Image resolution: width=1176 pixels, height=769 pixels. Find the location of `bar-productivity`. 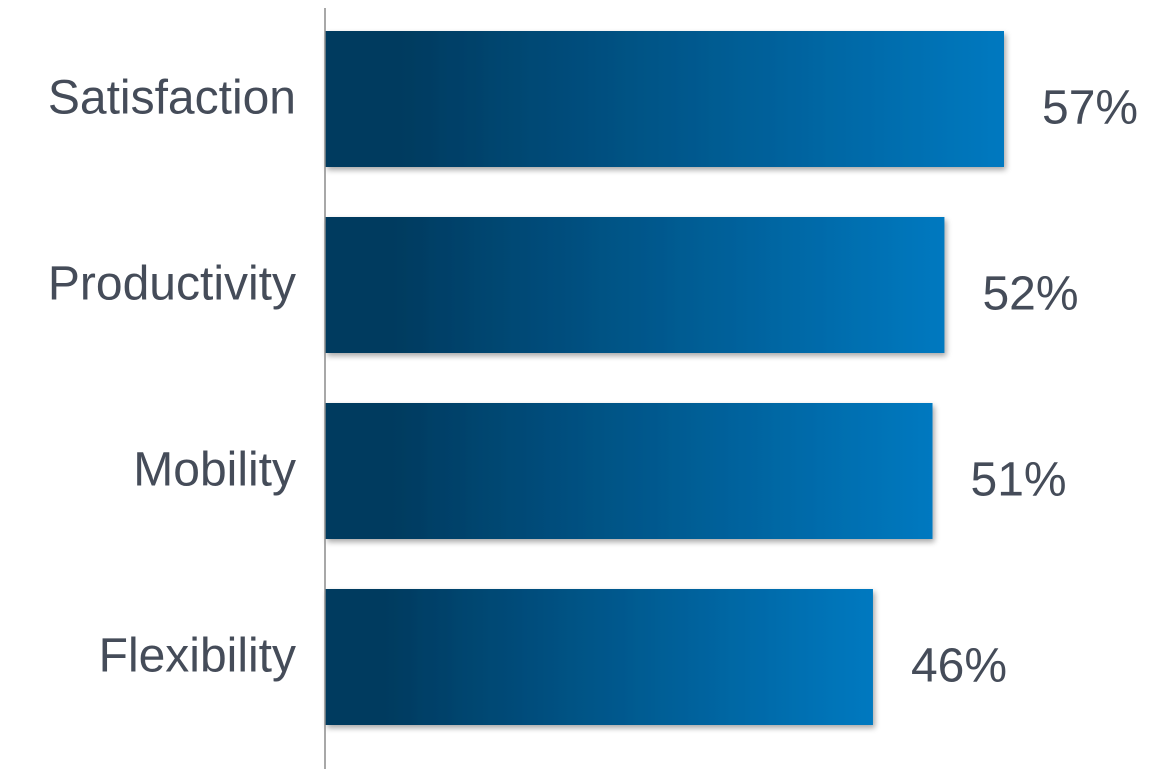

bar-productivity is located at coordinates (635, 285).